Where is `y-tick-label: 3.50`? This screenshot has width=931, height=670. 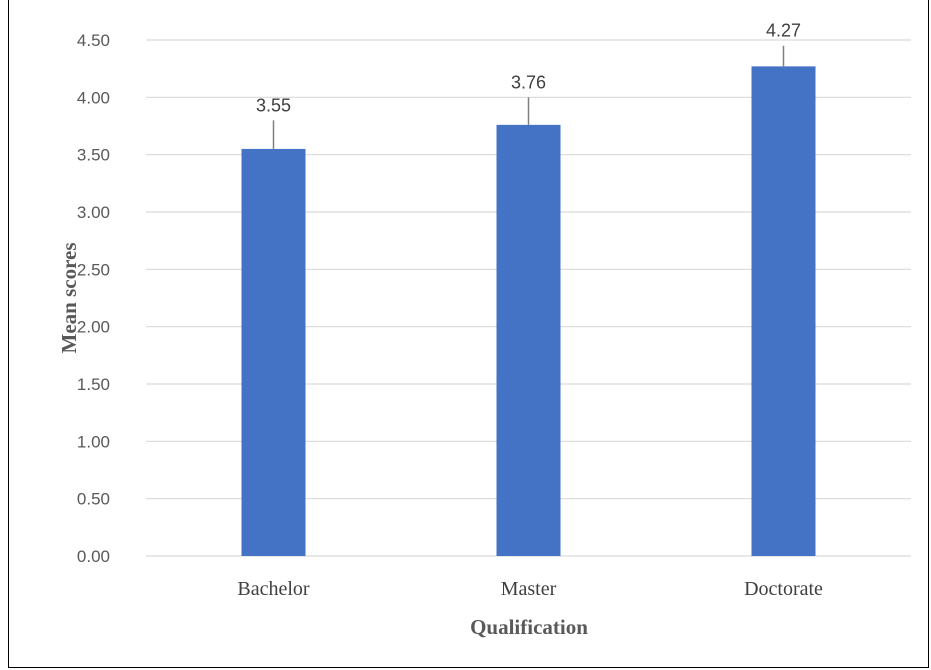
y-tick-label: 3.50 is located at coordinates (93, 155).